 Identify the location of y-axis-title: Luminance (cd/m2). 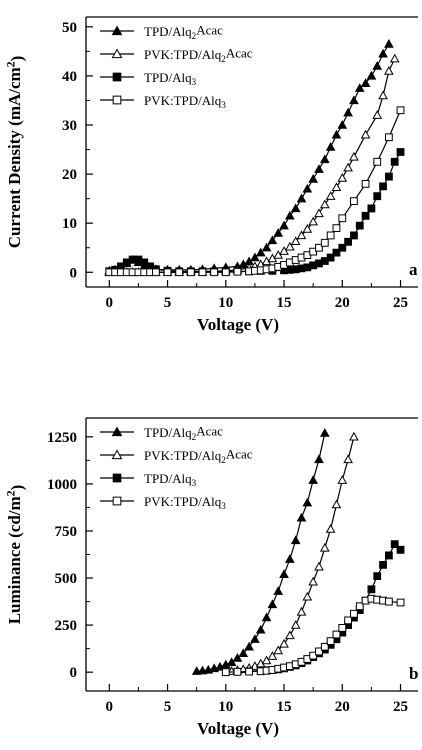
(15, 555).